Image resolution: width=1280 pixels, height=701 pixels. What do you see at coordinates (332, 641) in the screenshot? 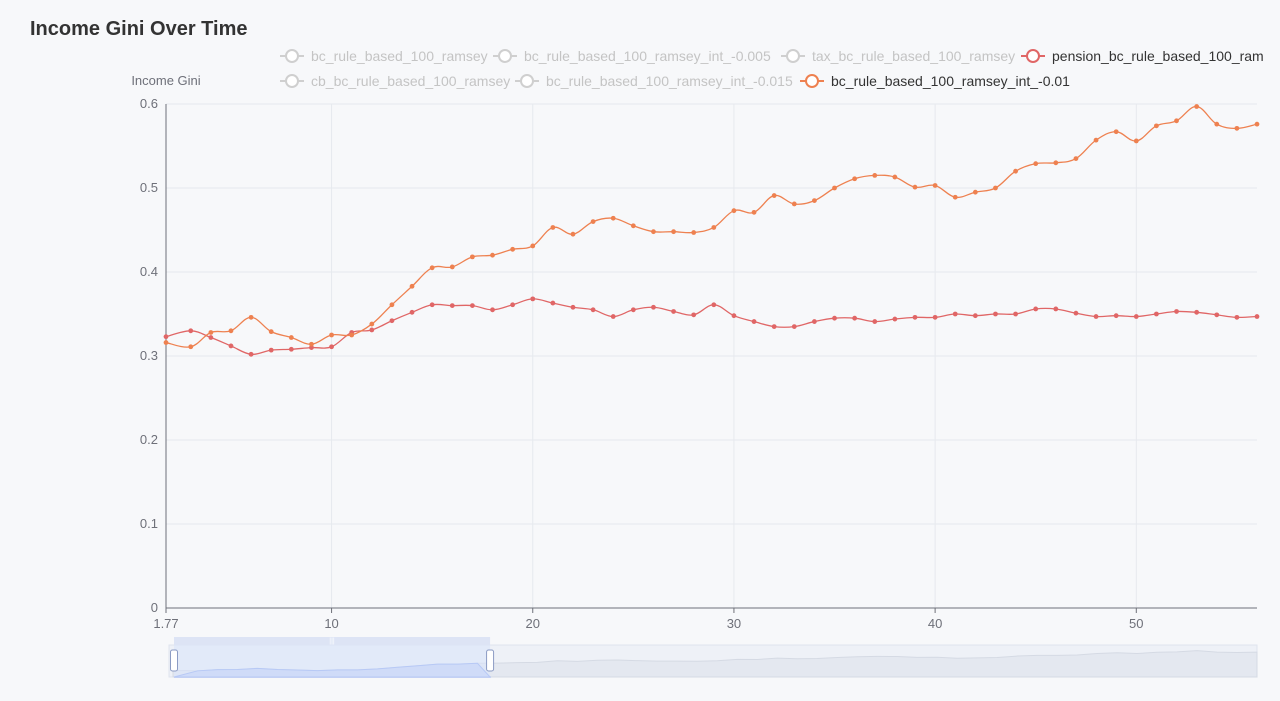
I see `data-zoom-move-bar` at bounding box center [332, 641].